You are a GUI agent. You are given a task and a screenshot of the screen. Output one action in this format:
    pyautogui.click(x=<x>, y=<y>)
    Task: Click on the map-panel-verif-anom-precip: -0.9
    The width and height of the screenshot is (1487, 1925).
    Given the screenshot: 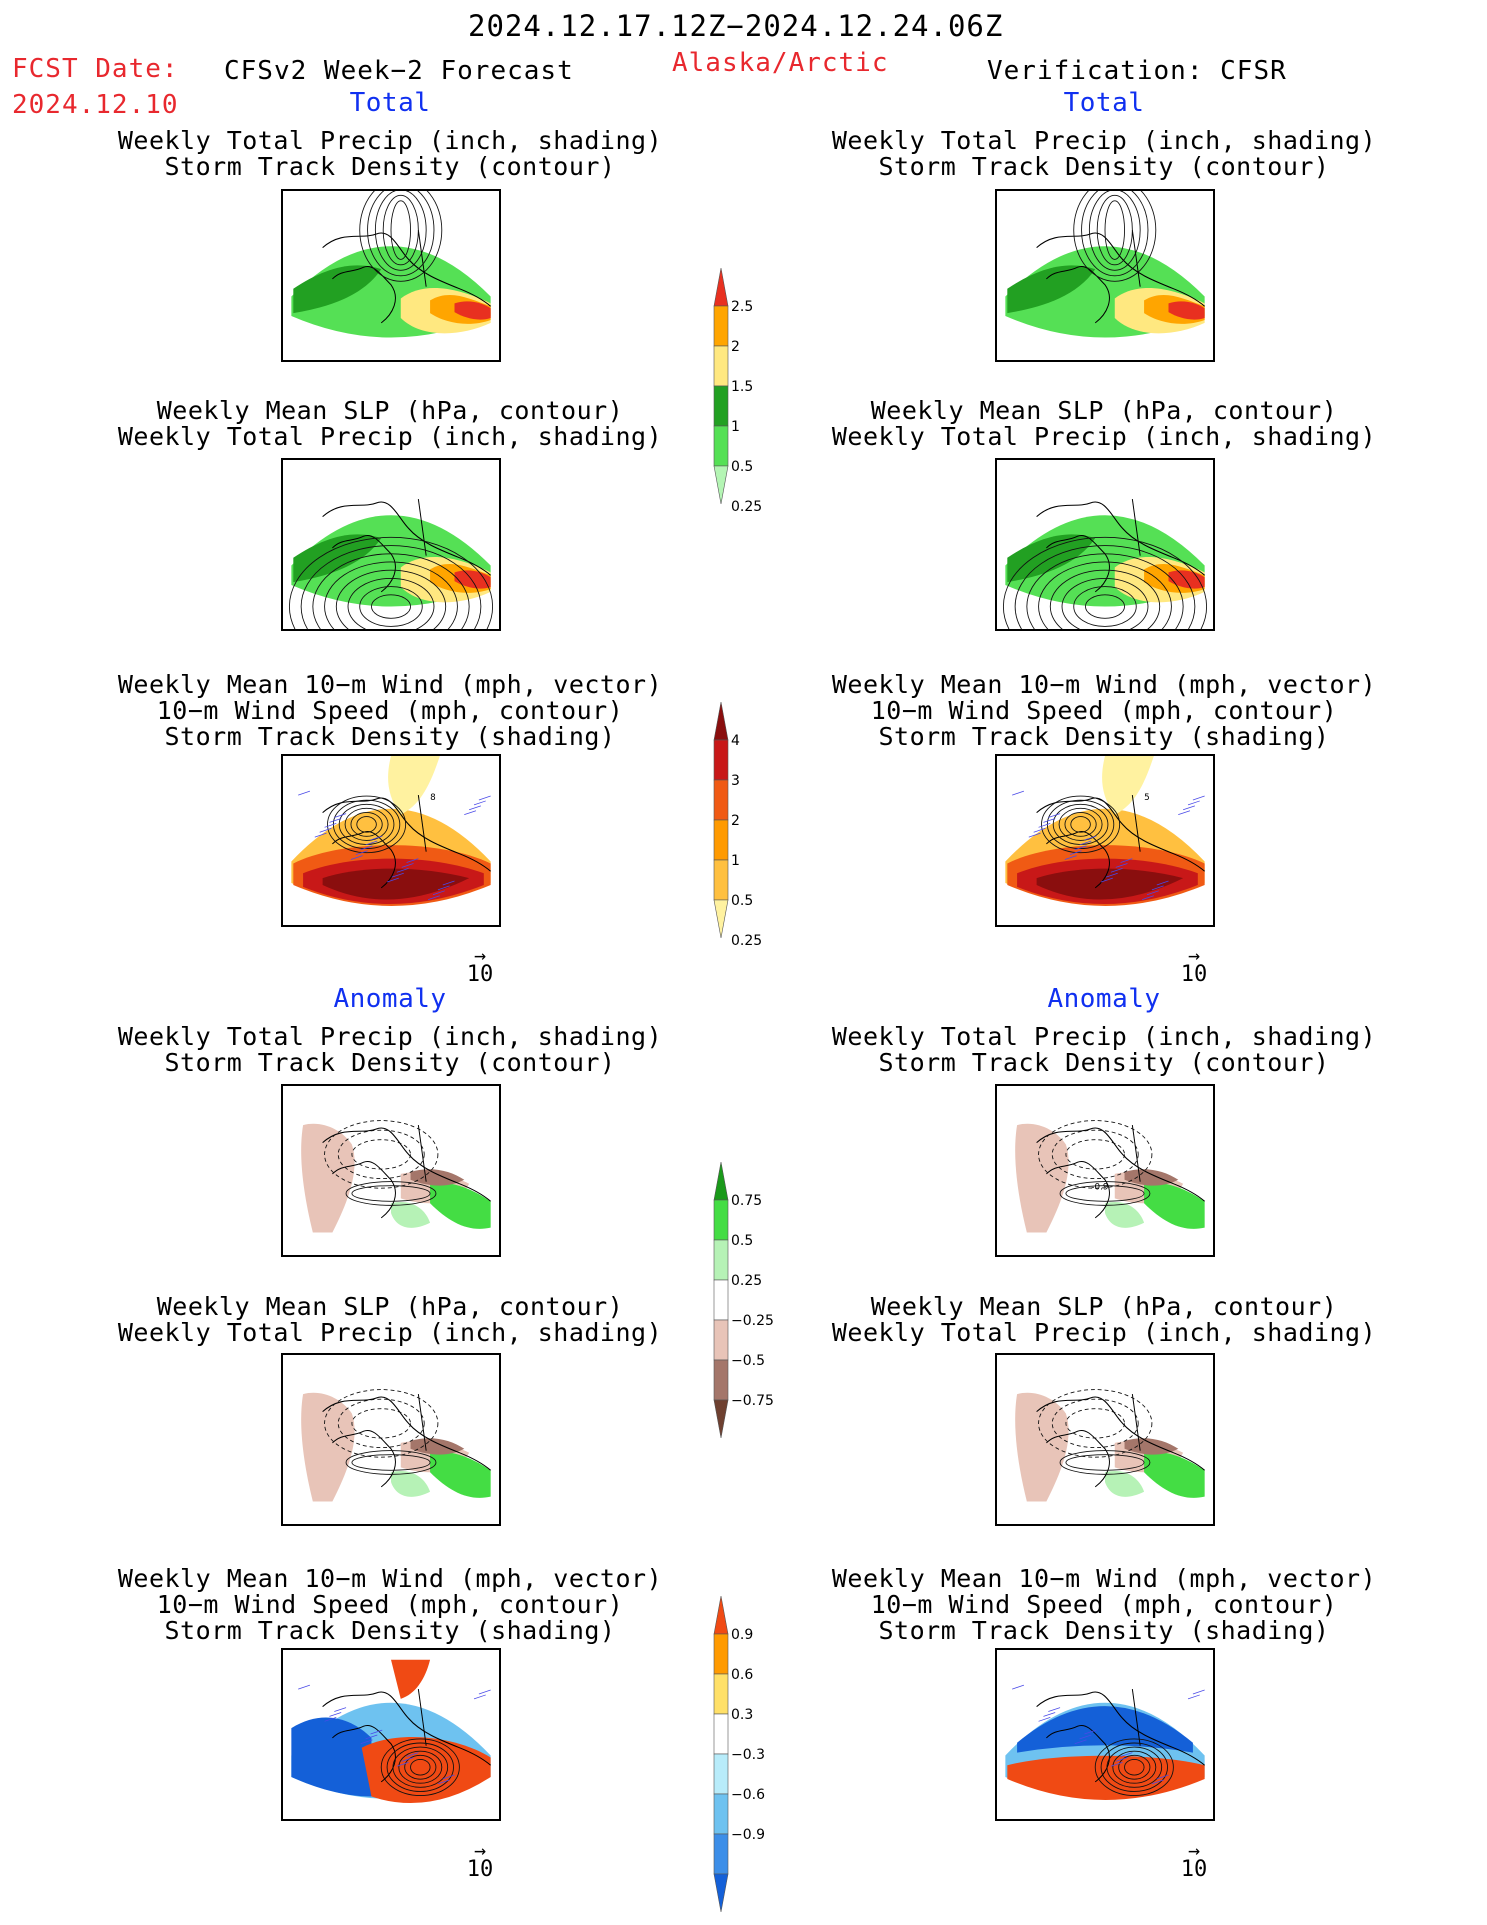 What is the action you would take?
    pyautogui.click(x=1105, y=1170)
    